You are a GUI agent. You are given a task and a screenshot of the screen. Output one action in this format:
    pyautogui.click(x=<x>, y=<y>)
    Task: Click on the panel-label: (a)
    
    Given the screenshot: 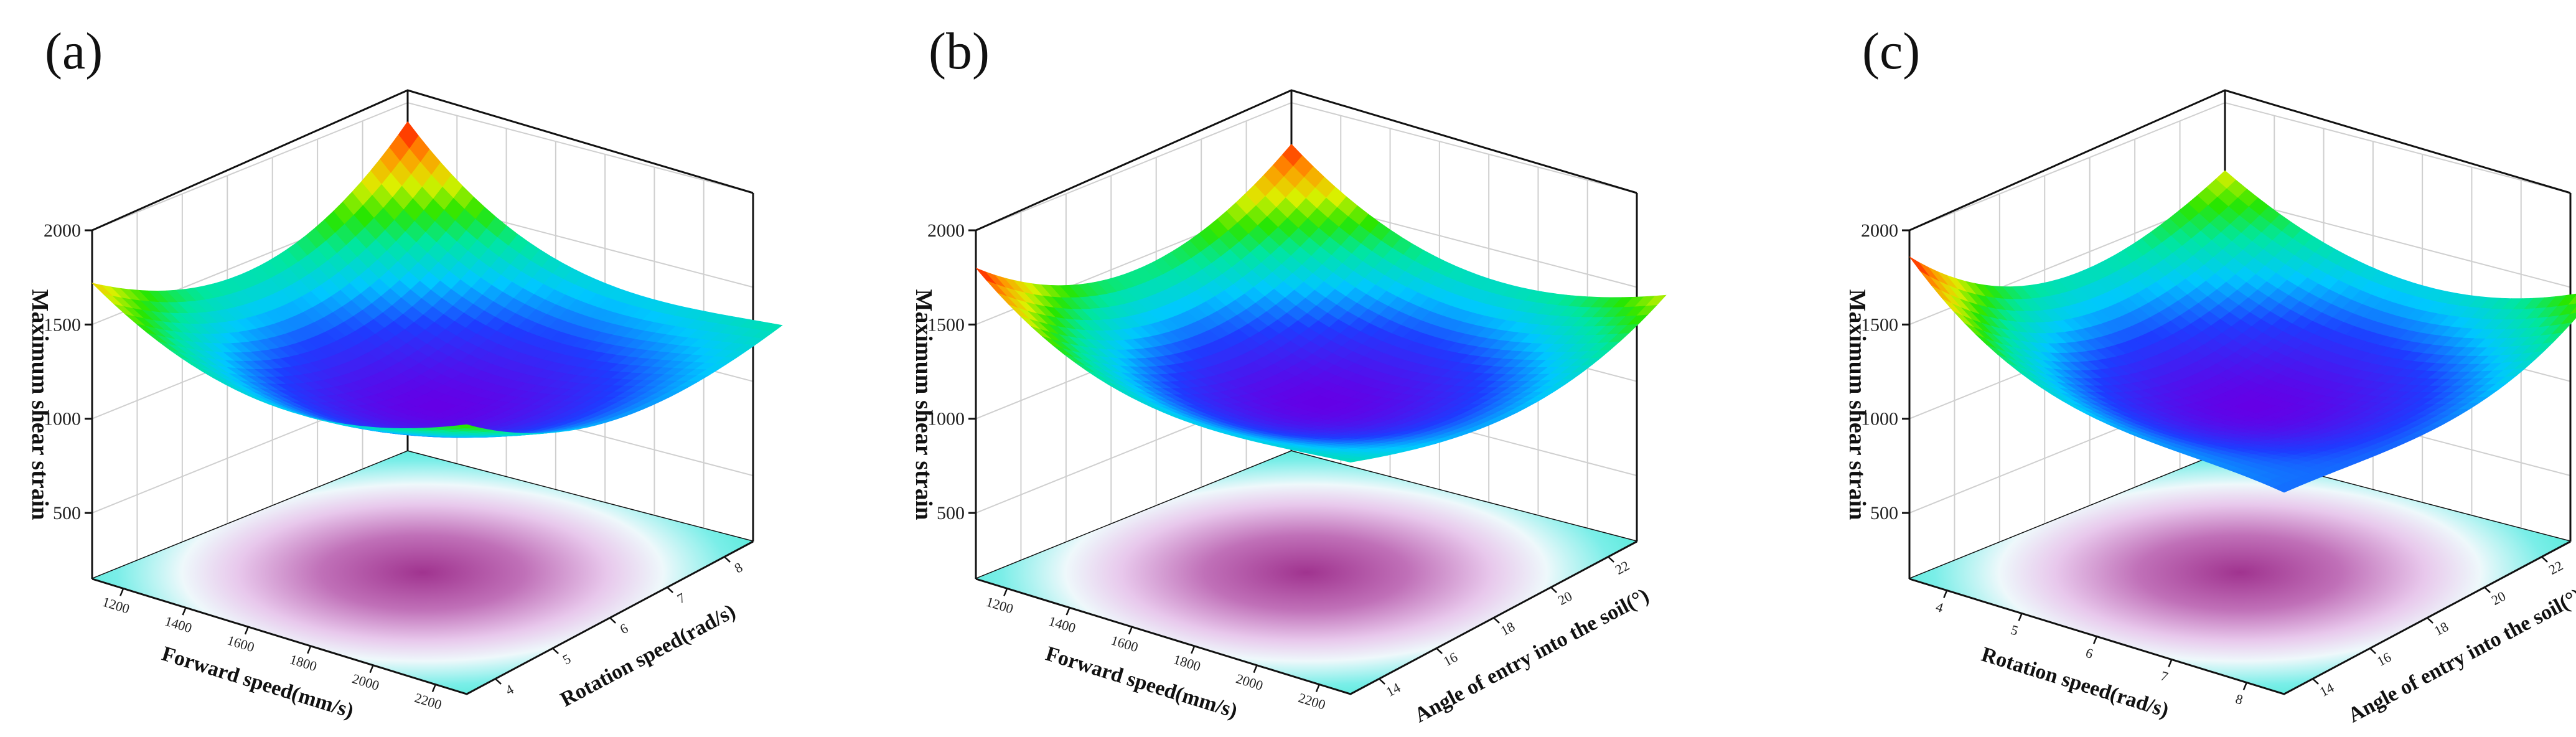 What is the action you would take?
    pyautogui.click(x=74, y=51)
    